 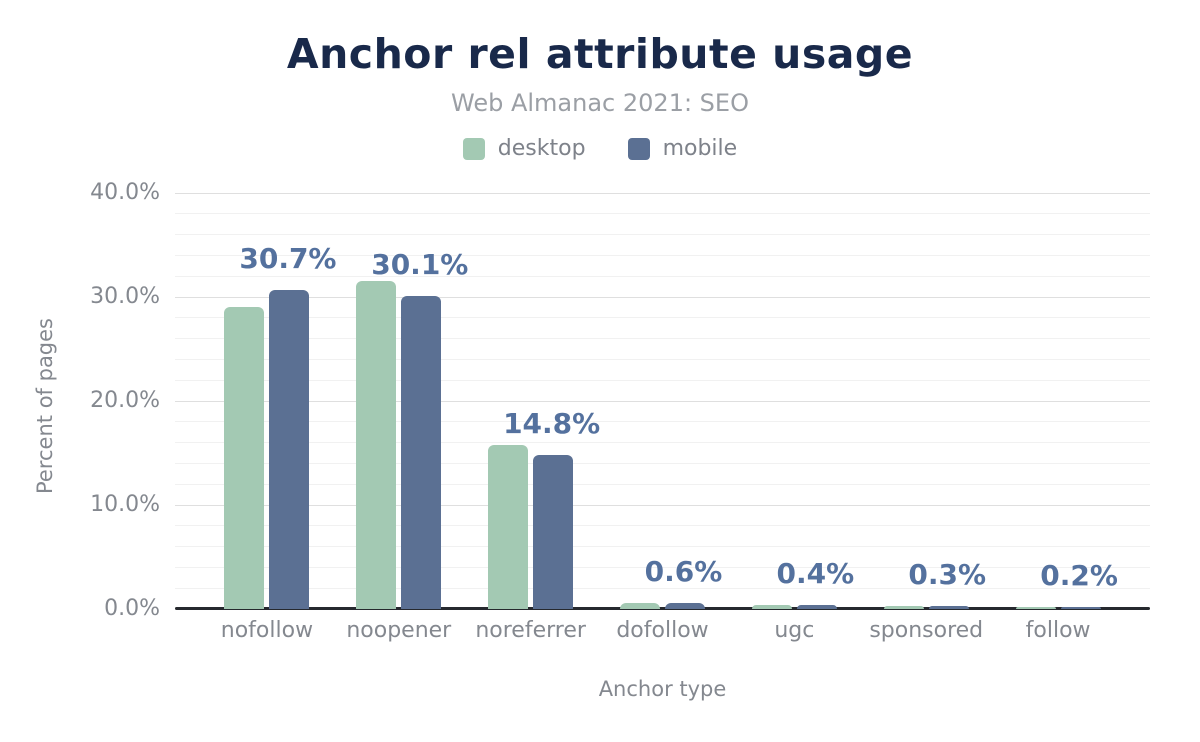 I want to click on bar-mobile-follow, so click(x=1080, y=607).